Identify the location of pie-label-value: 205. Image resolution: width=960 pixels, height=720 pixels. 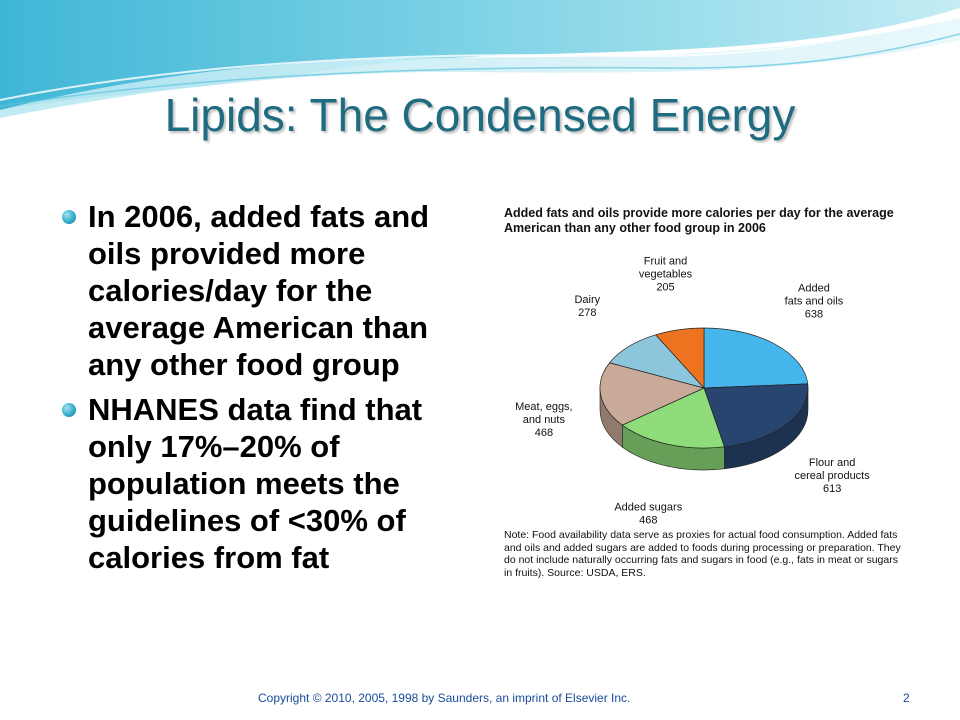
(665, 287).